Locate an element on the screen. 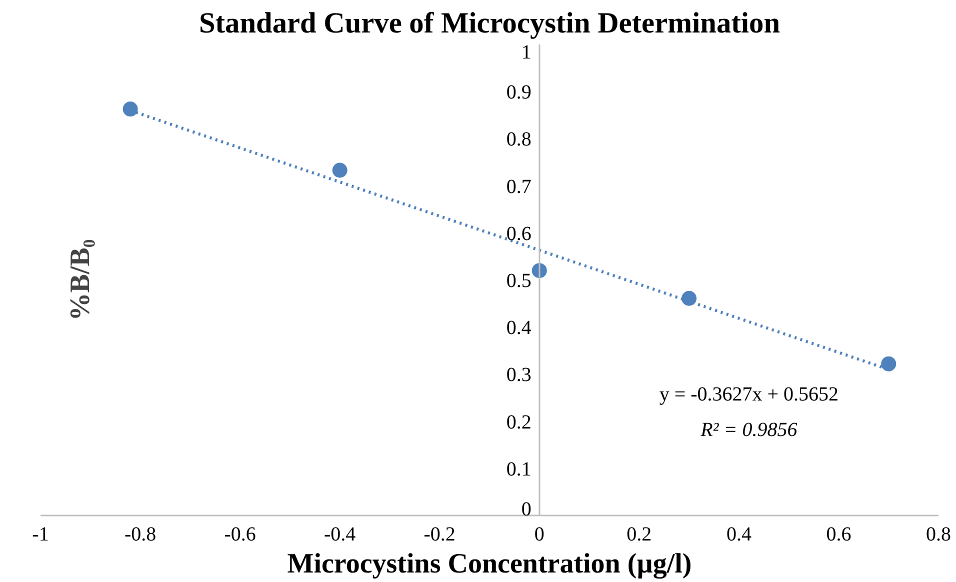 This screenshot has width=956, height=582. x-tick-label: 0.6 is located at coordinates (839, 535).